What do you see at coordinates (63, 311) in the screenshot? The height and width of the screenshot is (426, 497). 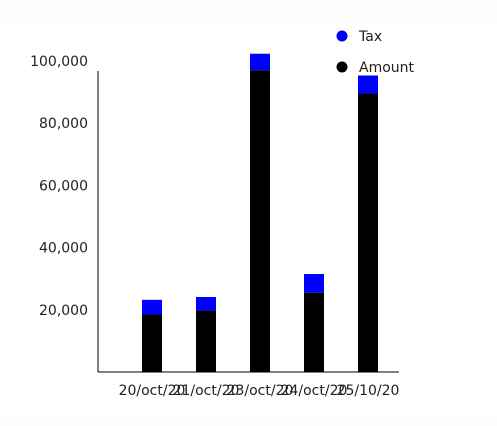 I see `y-tick-label: 20,000` at bounding box center [63, 311].